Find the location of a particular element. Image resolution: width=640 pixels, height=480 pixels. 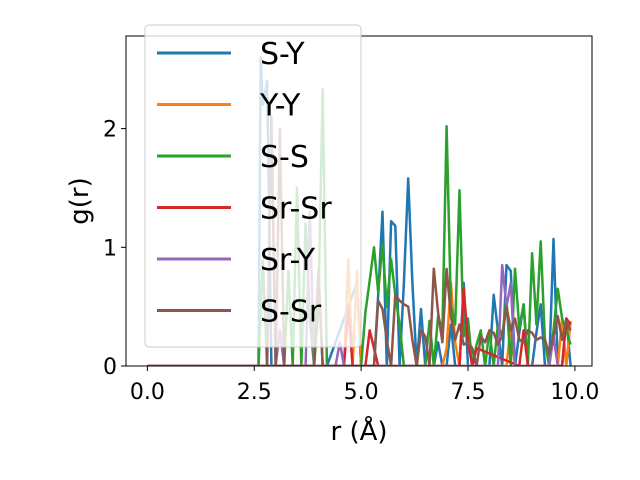

y-axis-ticks: 0 1 2 is located at coordinates (114, 249).